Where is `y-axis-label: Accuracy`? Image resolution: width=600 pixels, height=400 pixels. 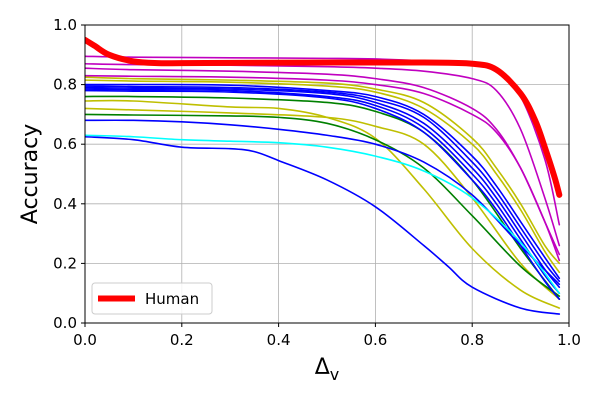
y-axis-label: Accuracy is located at coordinates (30, 174).